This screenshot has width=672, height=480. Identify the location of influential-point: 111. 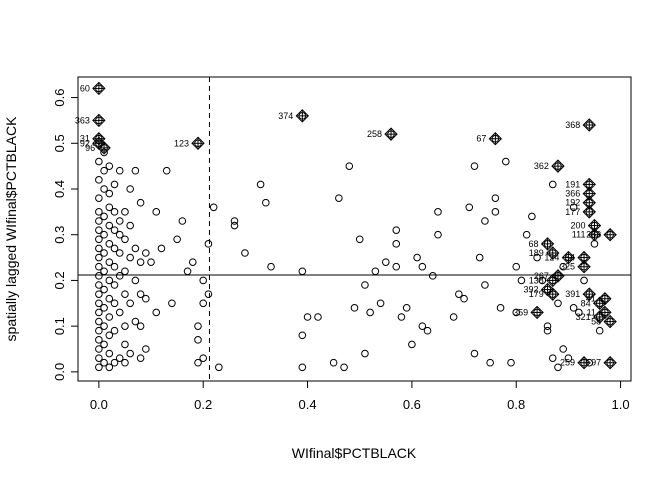
(587, 235).